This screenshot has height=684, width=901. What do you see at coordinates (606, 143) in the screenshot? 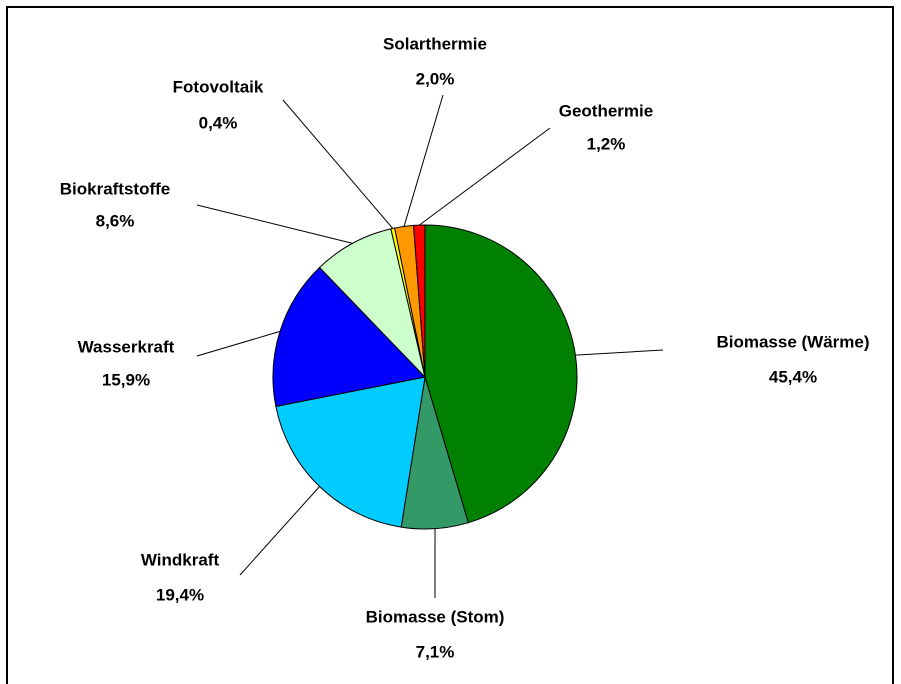
I see `value-label: 1,2%` at bounding box center [606, 143].